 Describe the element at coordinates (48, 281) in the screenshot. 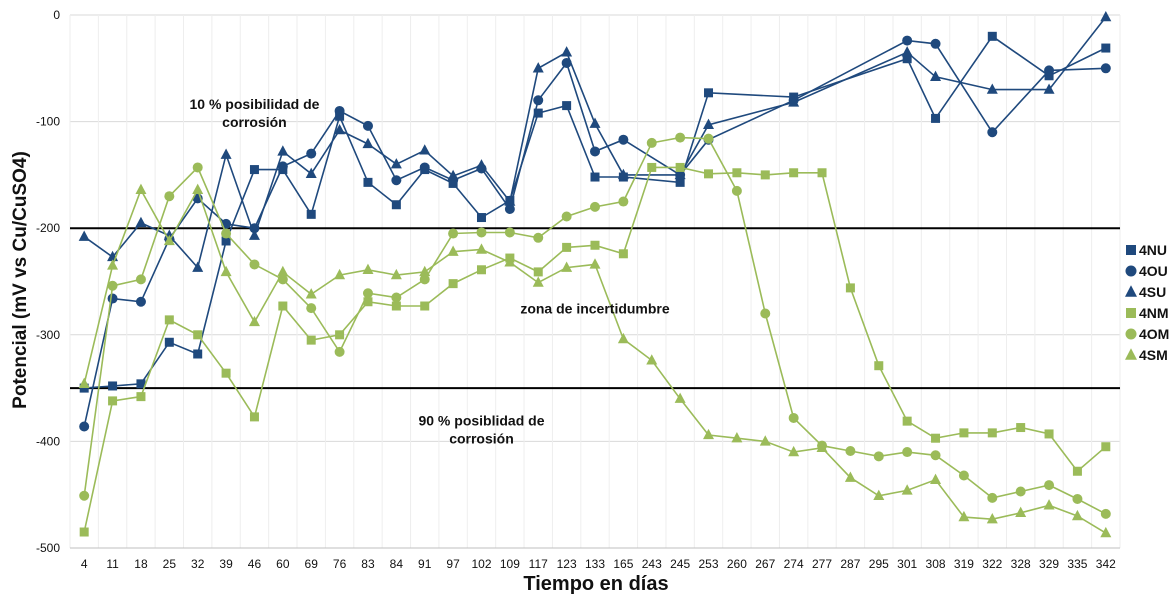

I see `y-tick-labels: 0 -100 -200 -300 -400 -500` at that location.